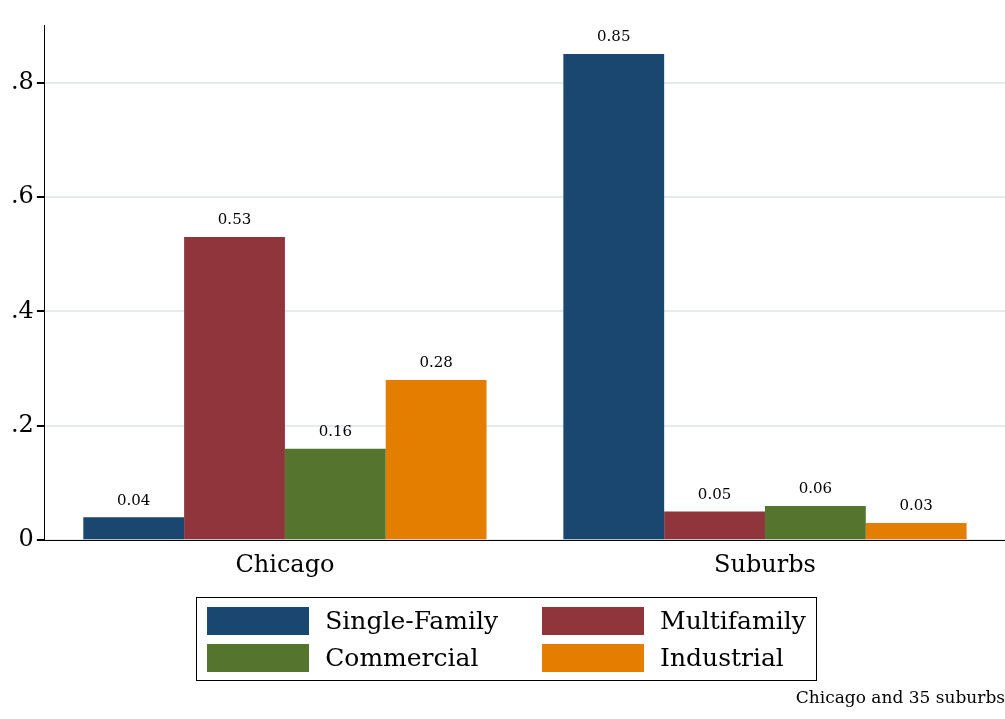 The width and height of the screenshot is (1005, 719). What do you see at coordinates (436, 362) in the screenshot?
I see `data-label: 0.28` at bounding box center [436, 362].